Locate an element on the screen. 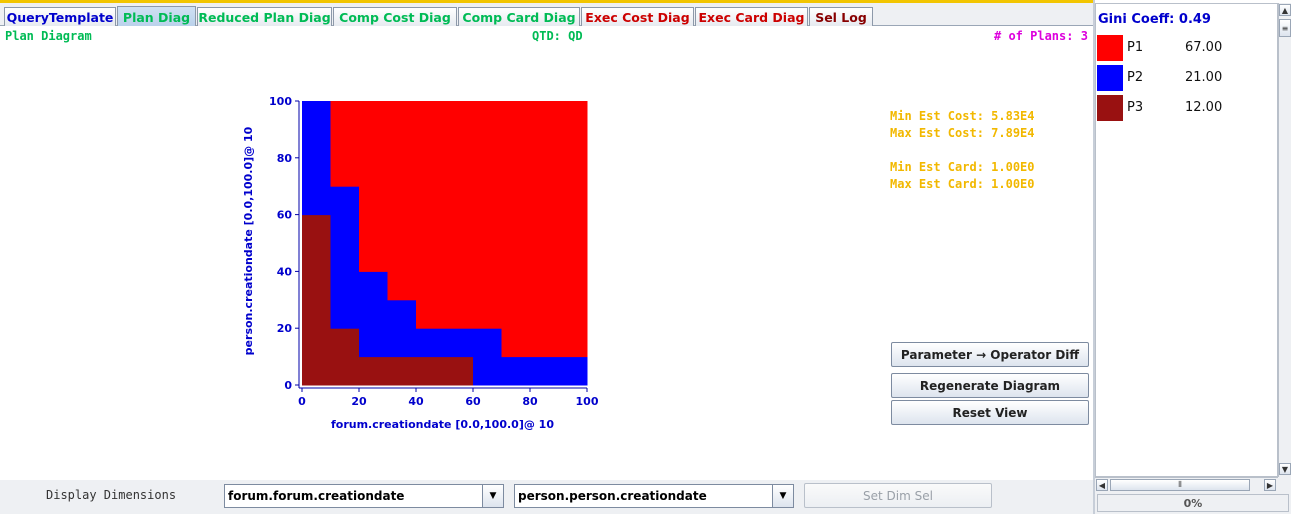 Image resolution: width=1291 pixels, height=514 pixels. x-axis-label: forum.creationdate [0.0,100.0]@ 10 is located at coordinates (442, 424).